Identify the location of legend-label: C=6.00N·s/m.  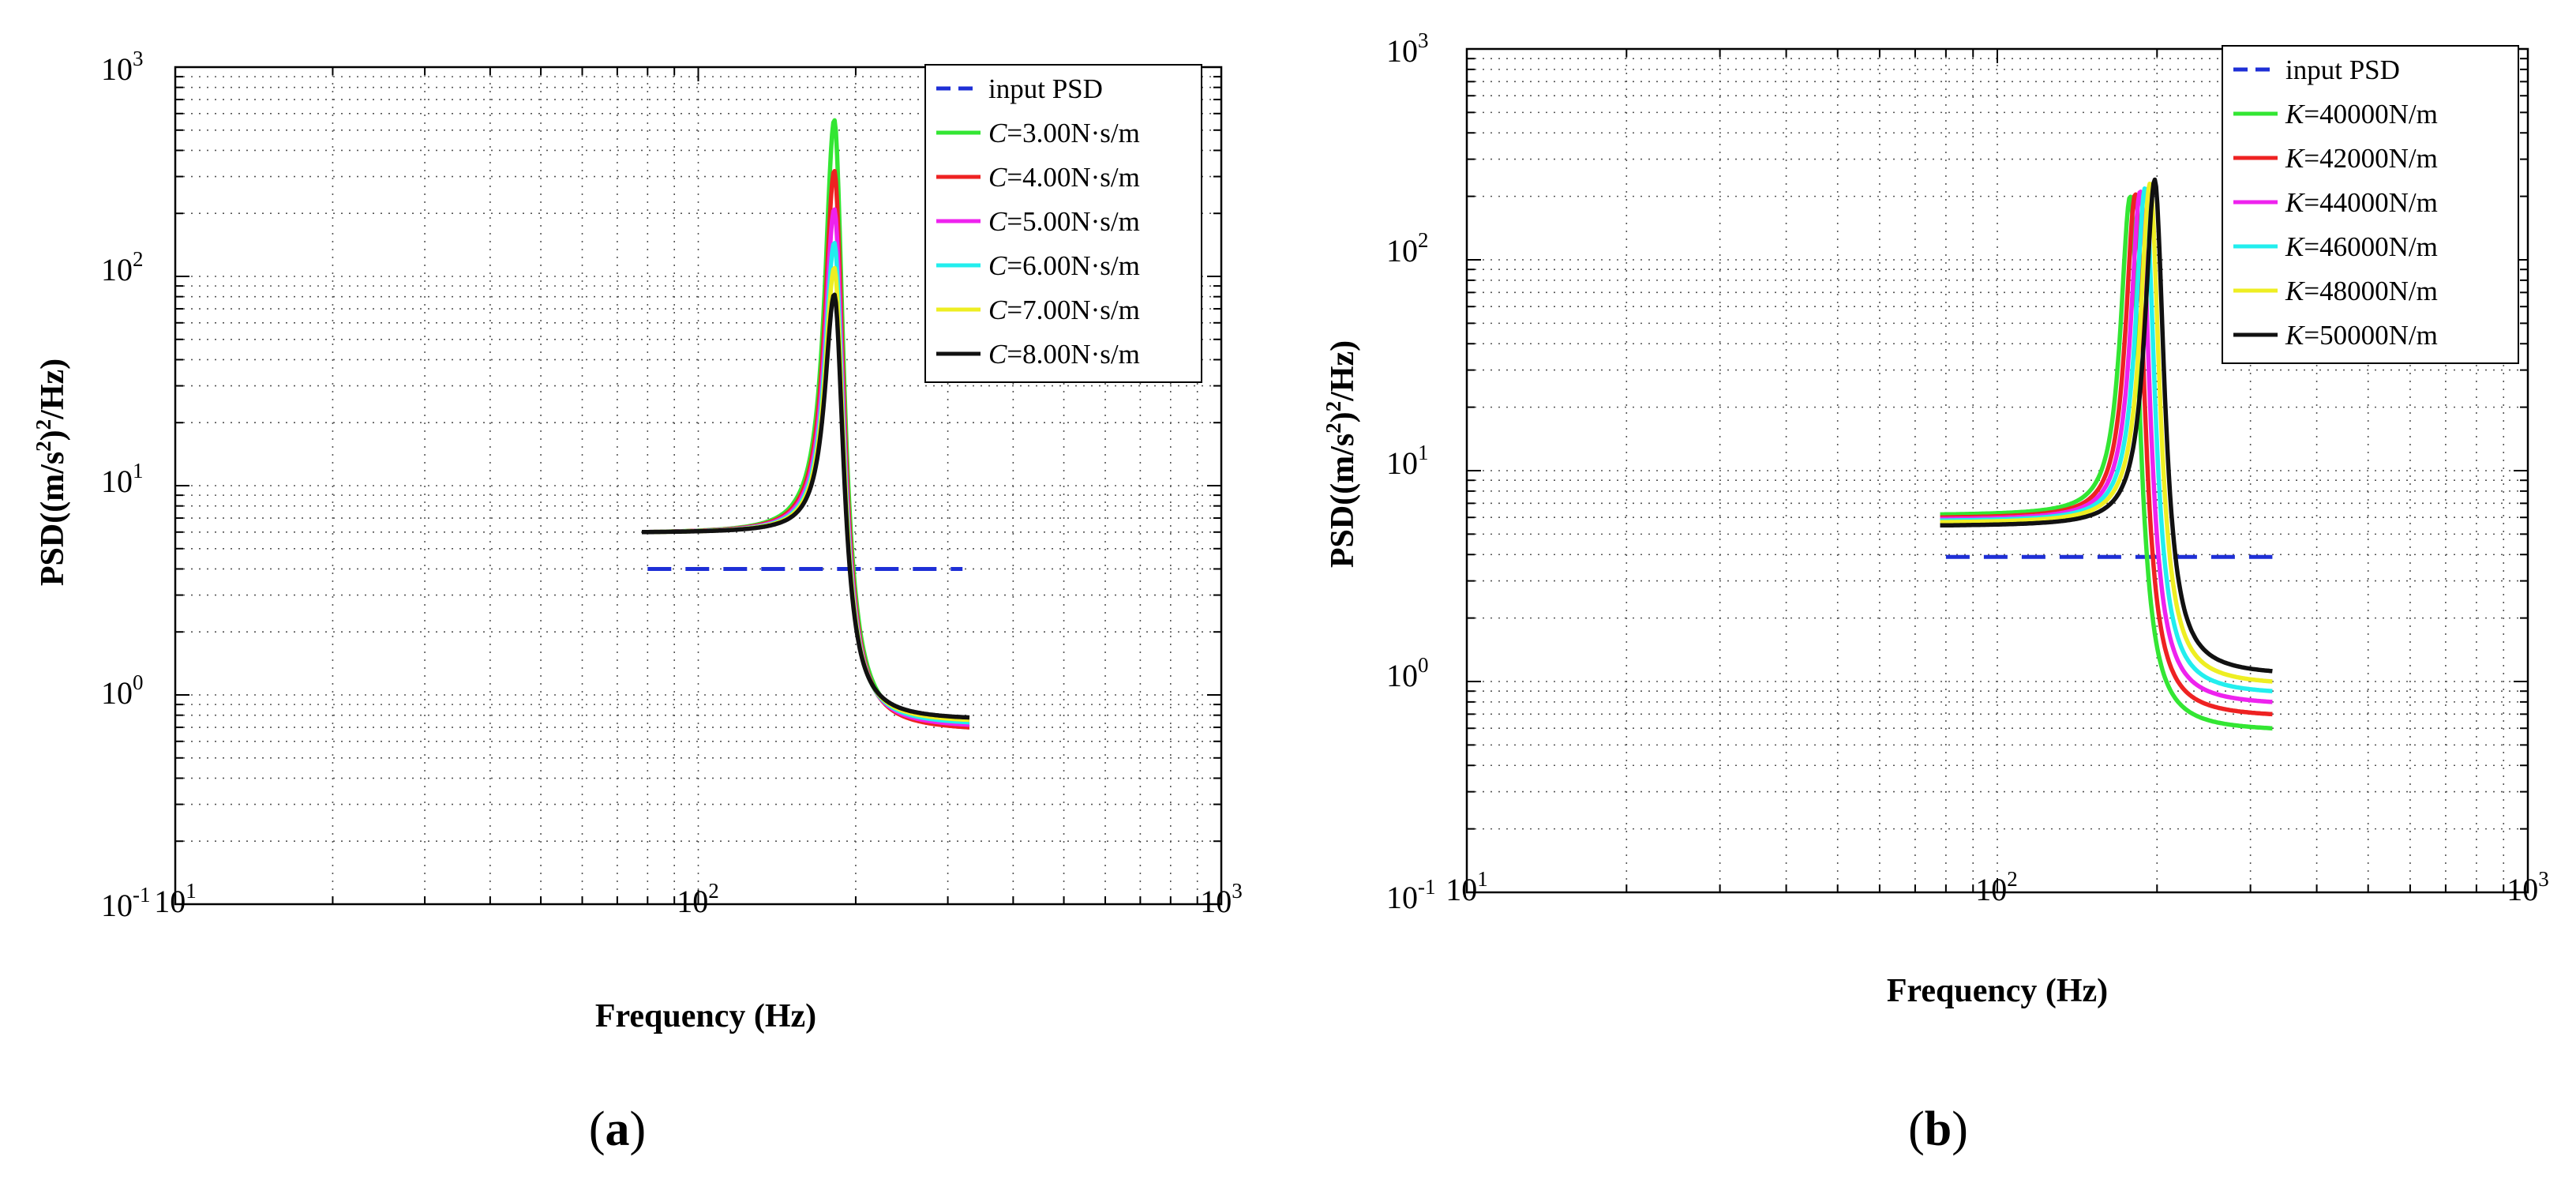
(1064, 265).